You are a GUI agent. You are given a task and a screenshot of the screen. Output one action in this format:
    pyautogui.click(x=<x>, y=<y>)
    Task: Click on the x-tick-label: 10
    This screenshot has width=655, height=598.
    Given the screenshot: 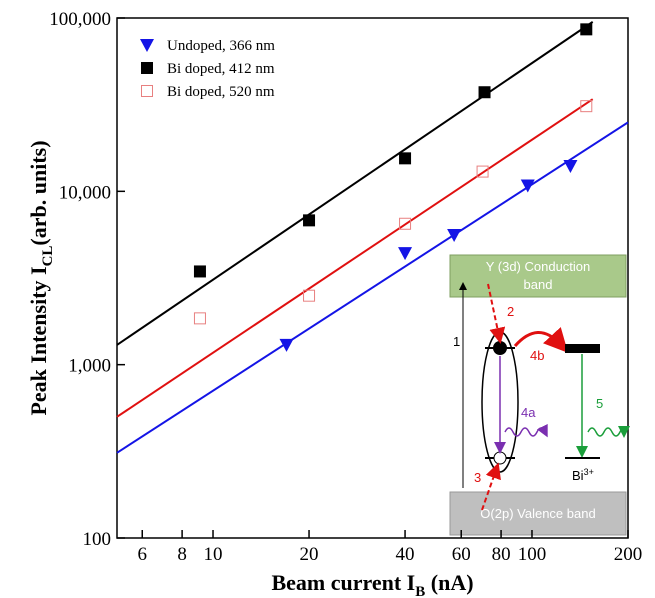 What is the action you would take?
    pyautogui.click(x=213, y=554)
    